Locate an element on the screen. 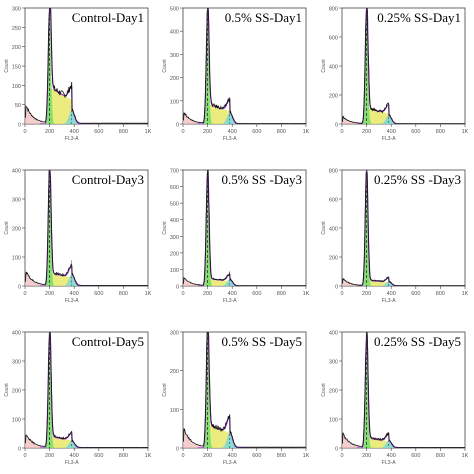 The height and width of the screenshot is (474, 474). panel-title: 0.5% SS-Day1 is located at coordinates (263, 17).